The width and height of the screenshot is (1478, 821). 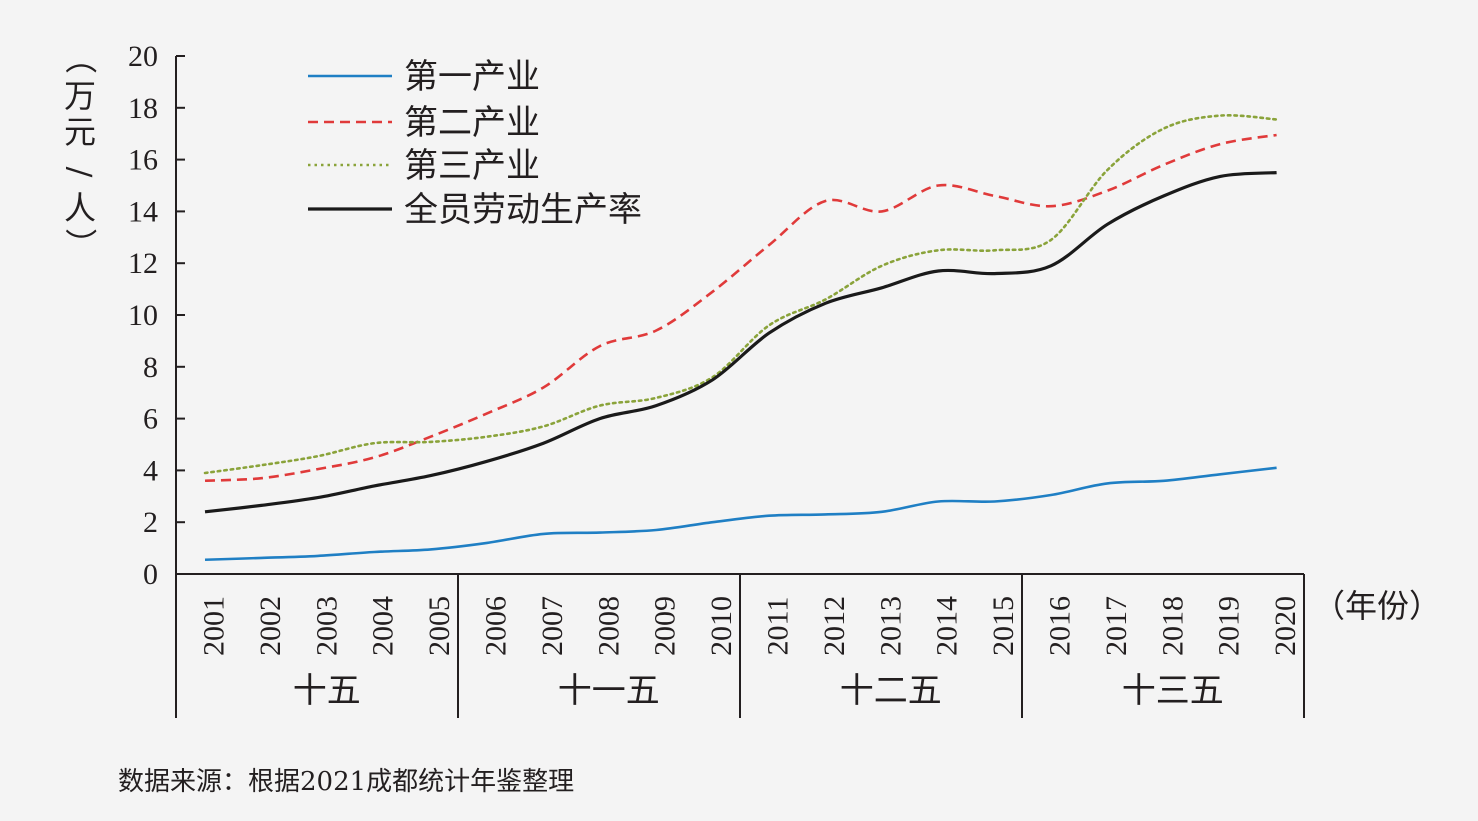 I want to click on legend-label: 第一产业, so click(x=472, y=77).